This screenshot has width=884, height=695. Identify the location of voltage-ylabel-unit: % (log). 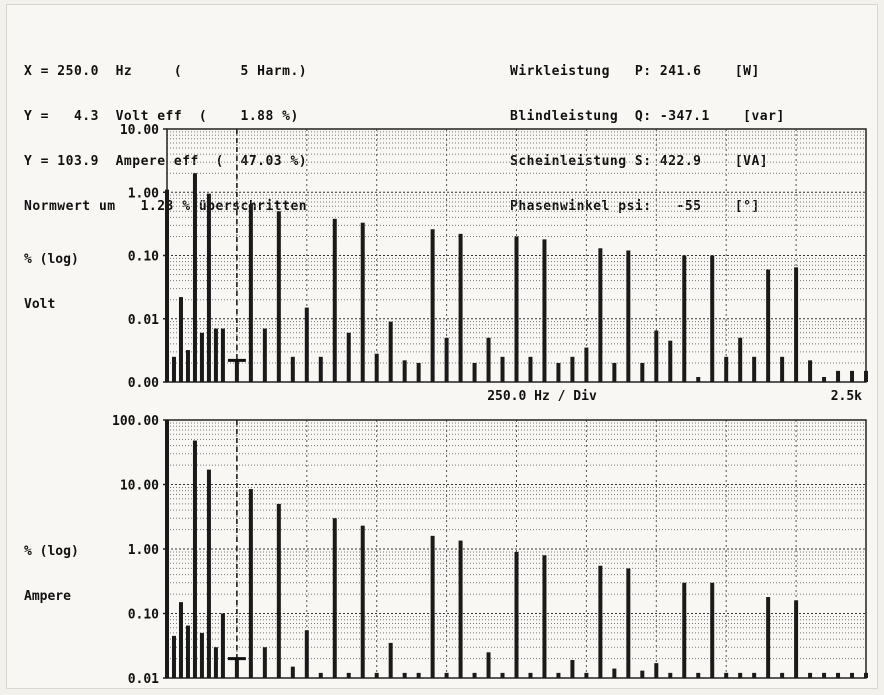
(51, 259).